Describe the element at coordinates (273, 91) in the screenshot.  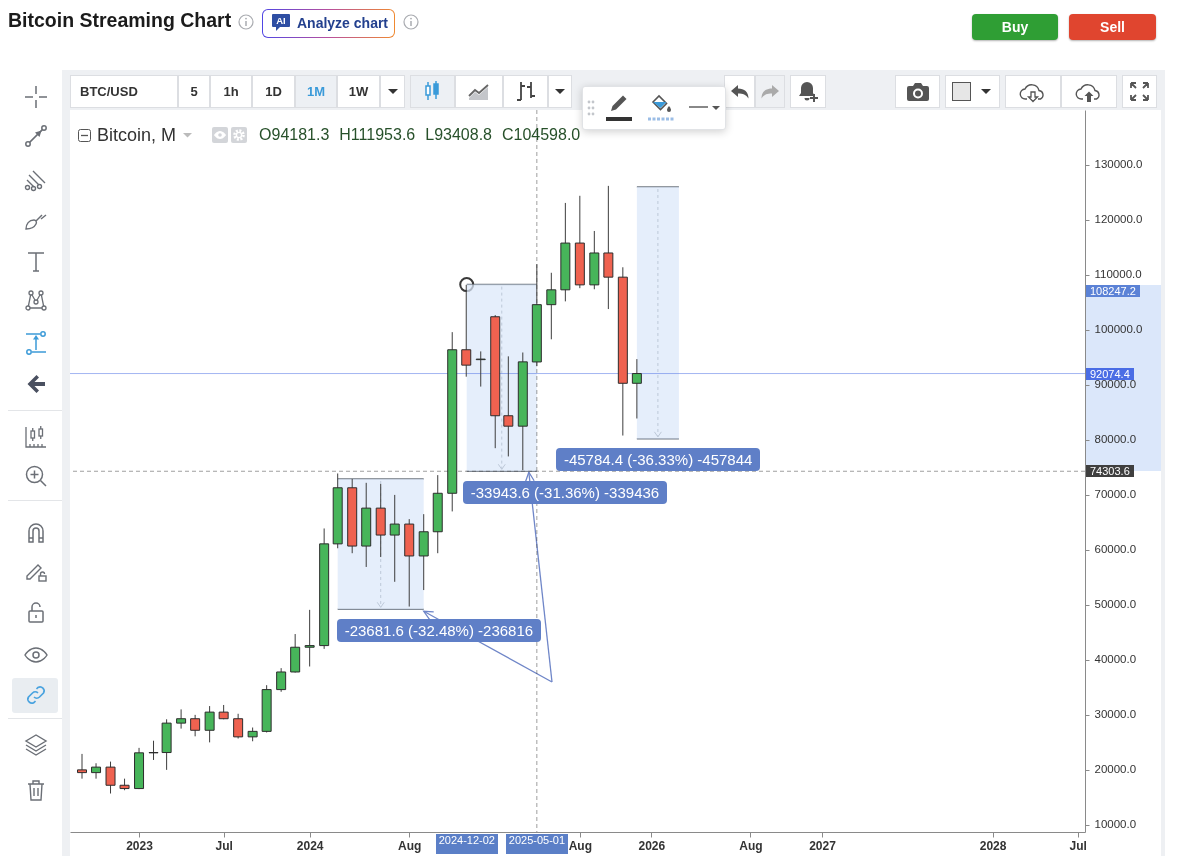
I see `interval-tab: 1D` at that location.